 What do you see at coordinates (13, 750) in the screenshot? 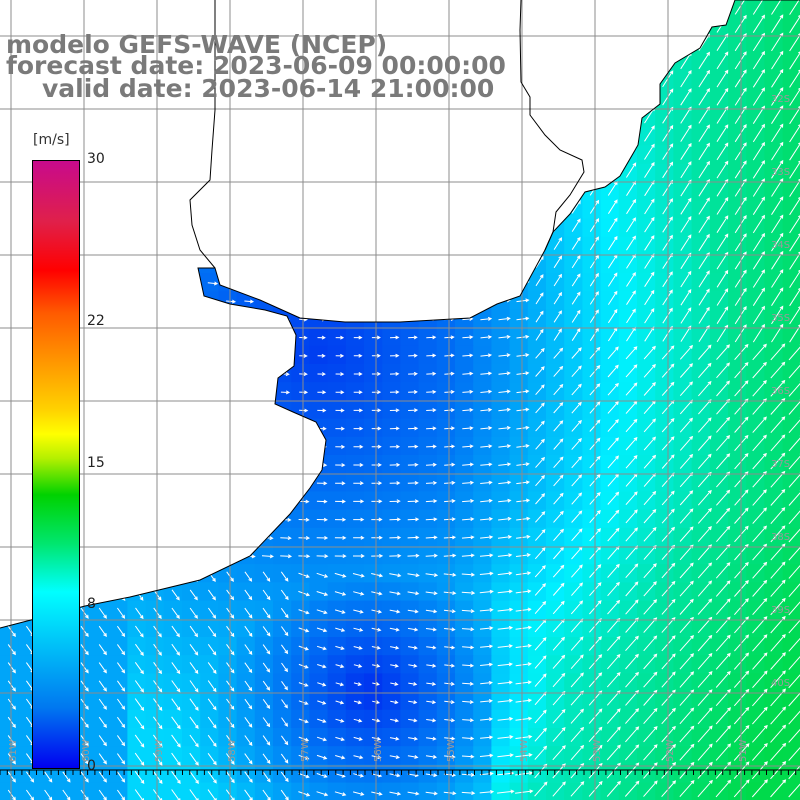
I see `longitude-label: 61W` at bounding box center [13, 750].